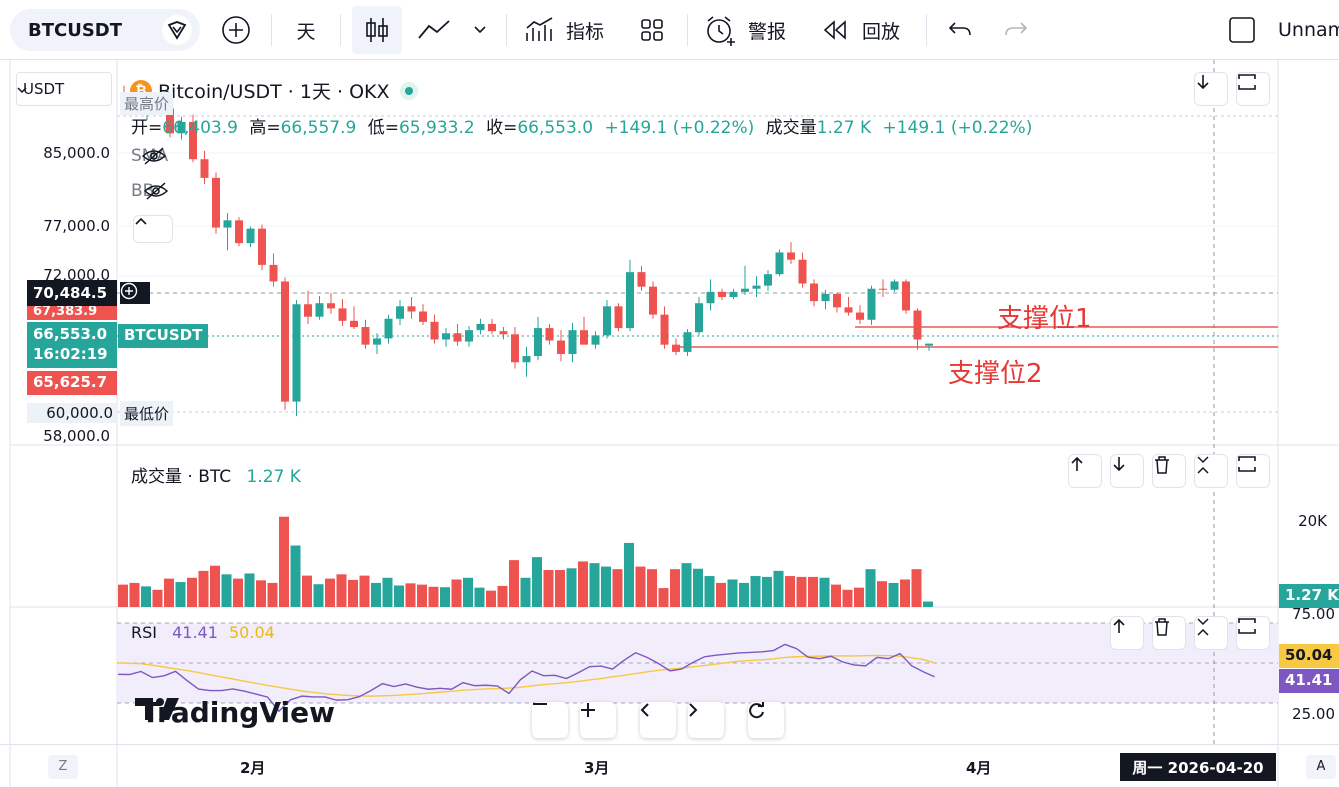 The image size is (1339, 787). Describe the element at coordinates (550, 720) in the screenshot. I see `zoom-out-button` at that location.